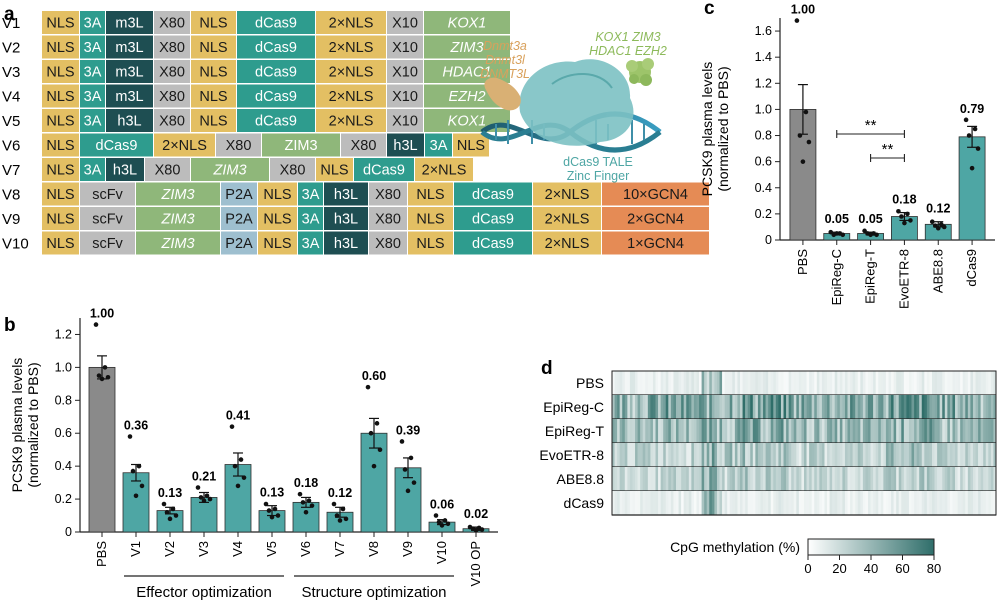 This screenshot has height=606, width=1000. What do you see at coordinates (346, 220) in the screenshot?
I see `construct-segment-label: h3L` at bounding box center [346, 220].